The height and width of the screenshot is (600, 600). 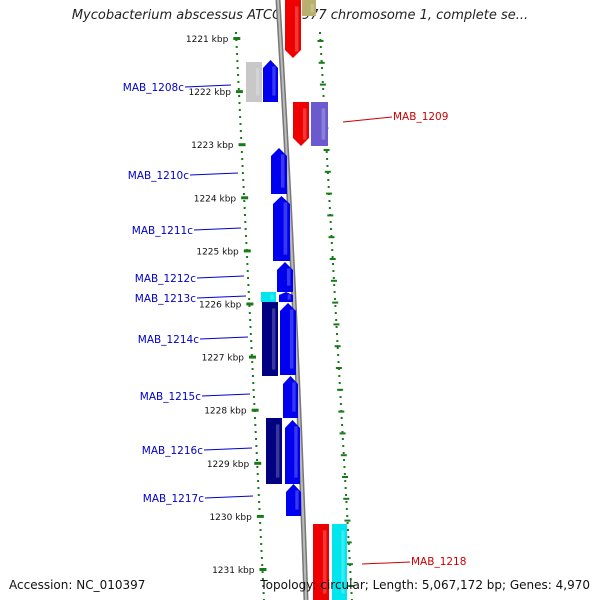 I want to click on gene-mab-1215c, so click(x=290, y=397).